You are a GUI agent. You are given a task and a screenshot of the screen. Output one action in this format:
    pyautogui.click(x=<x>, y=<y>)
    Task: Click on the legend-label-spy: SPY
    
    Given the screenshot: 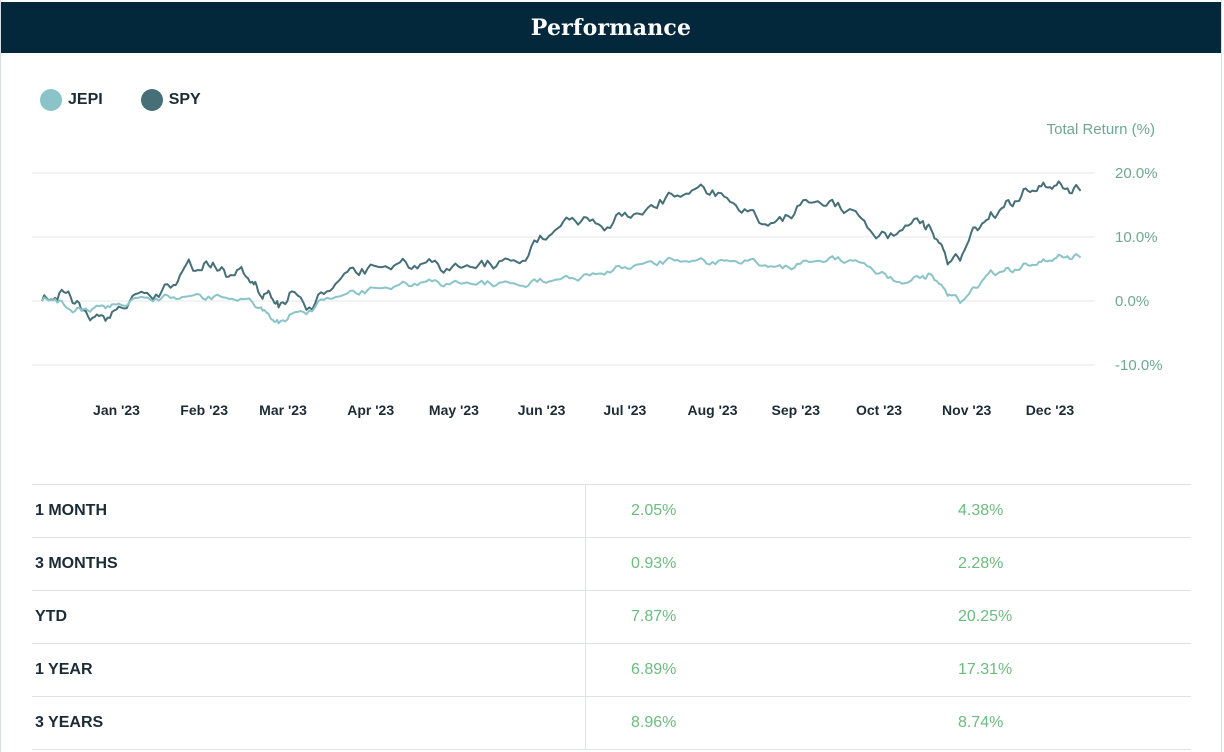 What is the action you would take?
    pyautogui.click(x=184, y=99)
    